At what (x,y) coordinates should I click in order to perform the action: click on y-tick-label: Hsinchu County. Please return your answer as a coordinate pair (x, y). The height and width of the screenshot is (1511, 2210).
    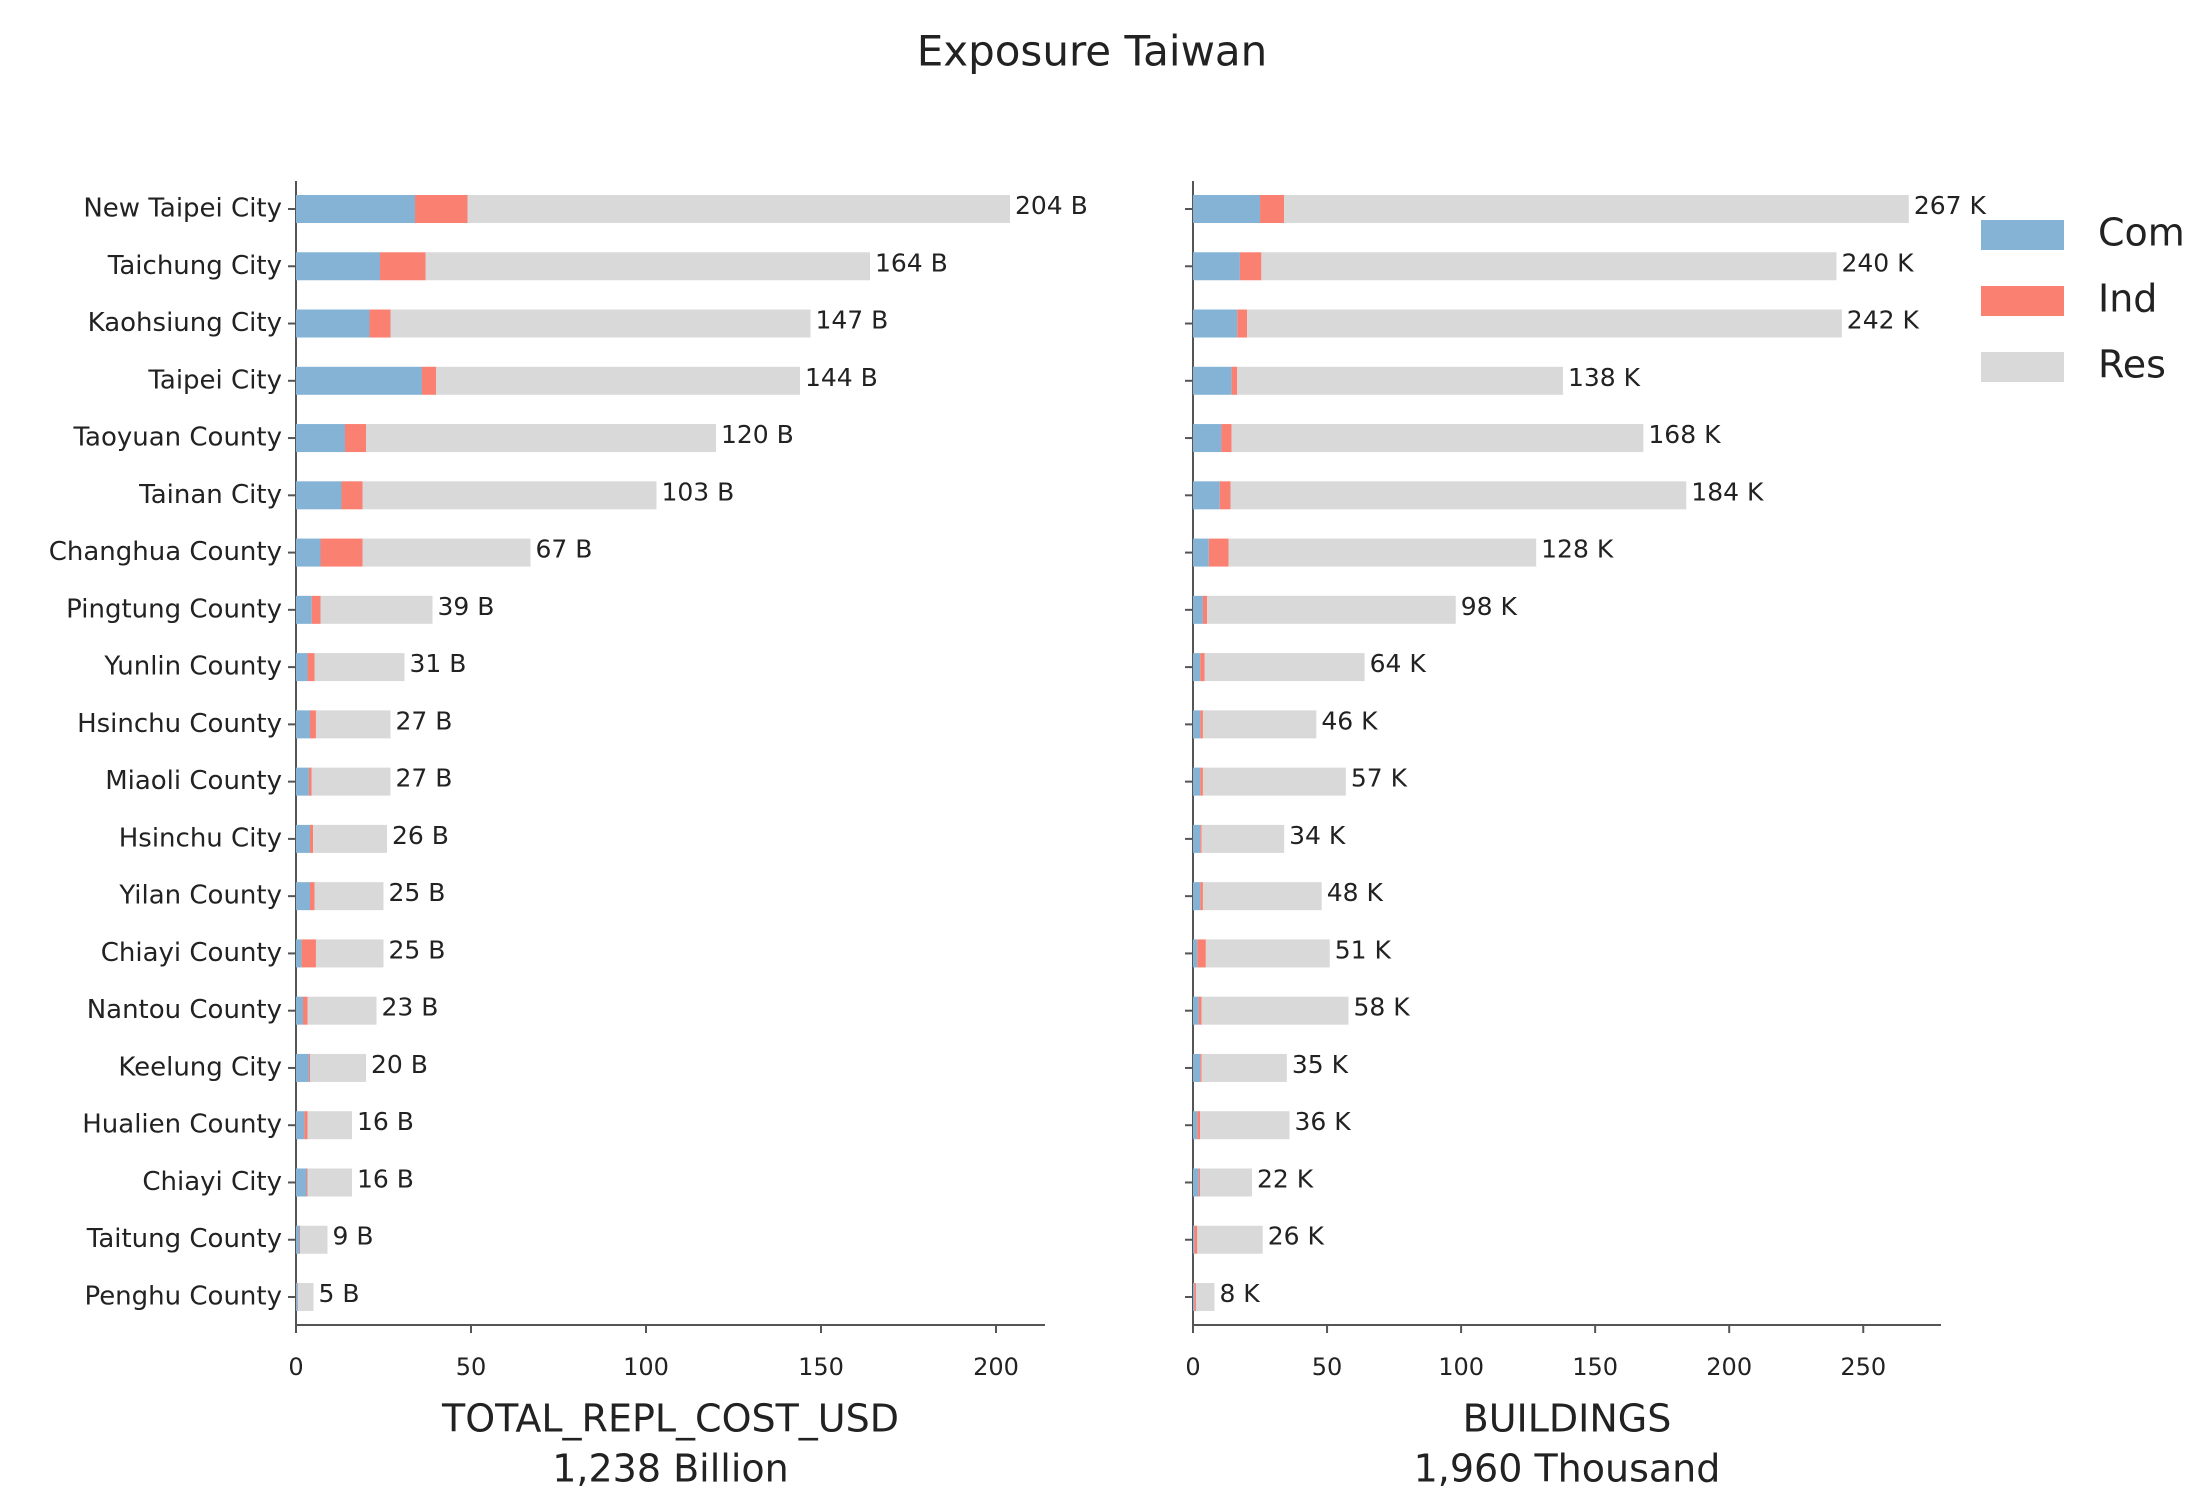
    Looking at the image, I should click on (179, 724).